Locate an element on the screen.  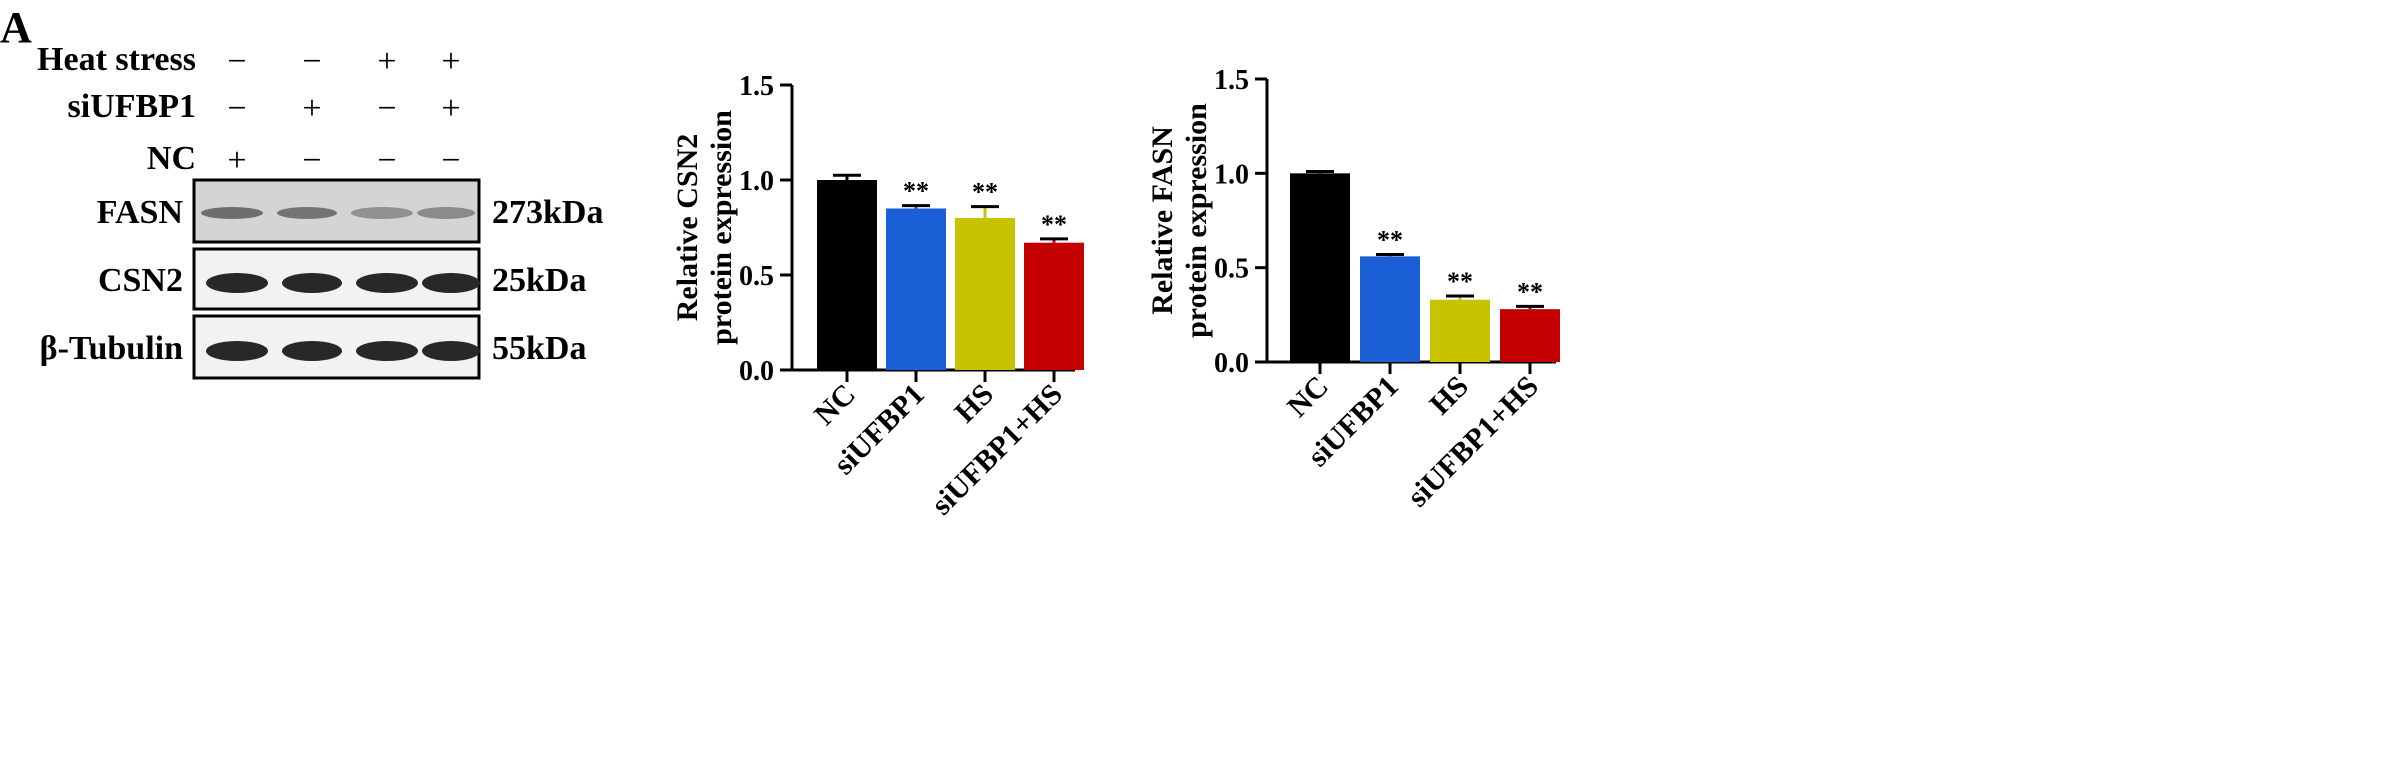
protein-label: CSN2 is located at coordinates (140, 280).